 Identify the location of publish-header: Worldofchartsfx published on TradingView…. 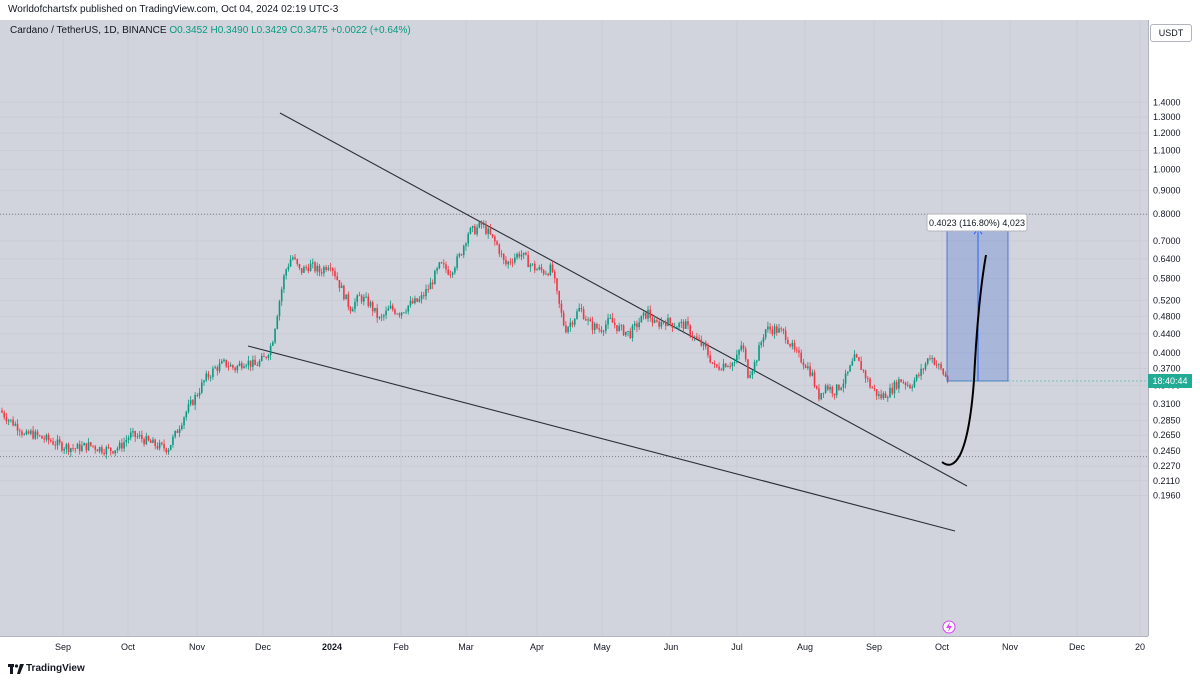
(600, 10).